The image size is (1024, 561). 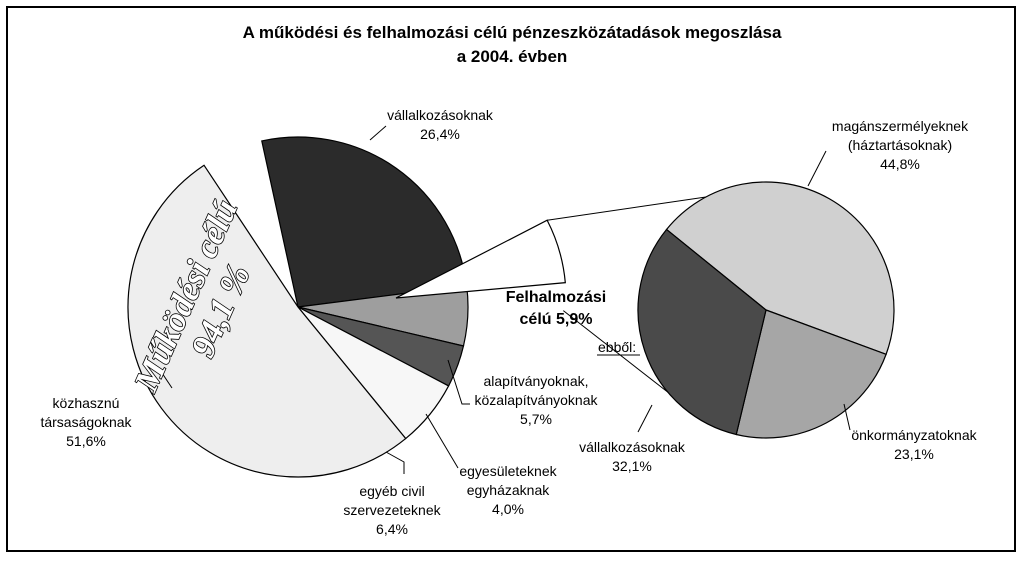 I want to click on label-main-3: egyéb civil szervezeteknek 6,4%, so click(x=392, y=510).